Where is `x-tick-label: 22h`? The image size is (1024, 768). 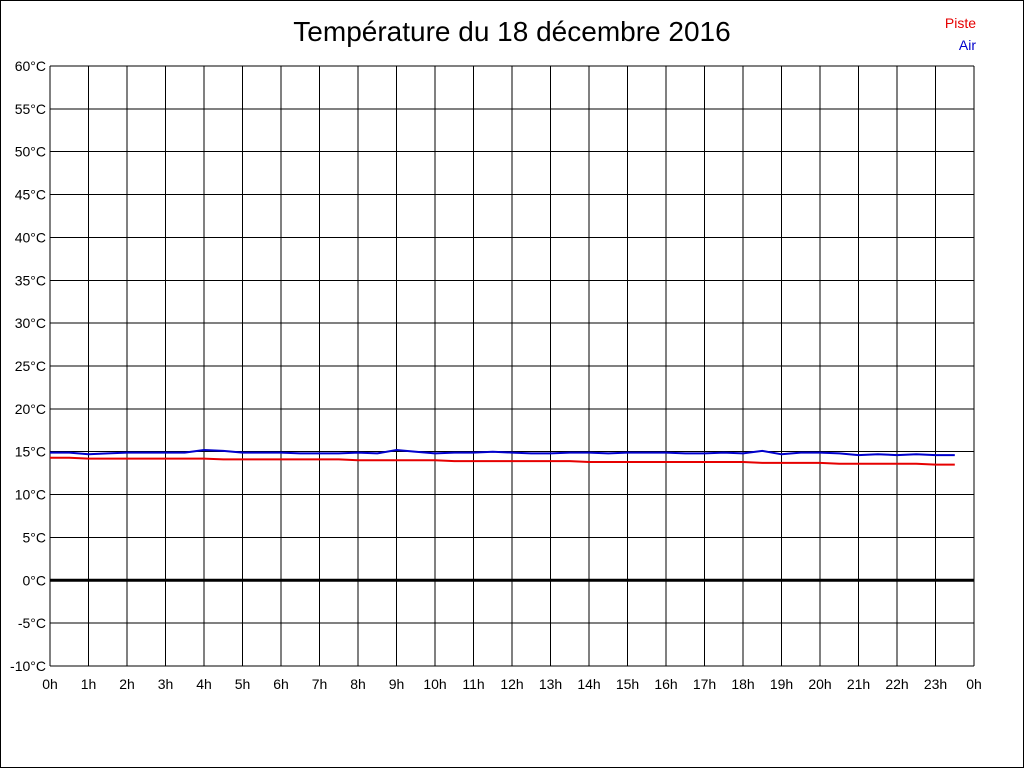
x-tick-label: 22h is located at coordinates (896, 684).